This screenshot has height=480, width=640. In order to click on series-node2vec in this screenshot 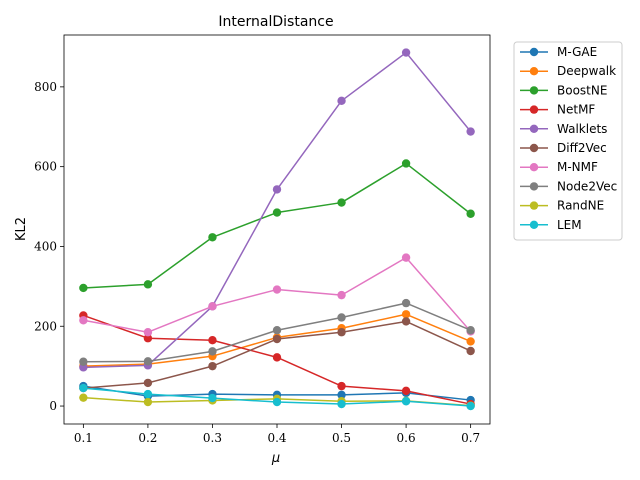, I will do `click(277, 332)`.